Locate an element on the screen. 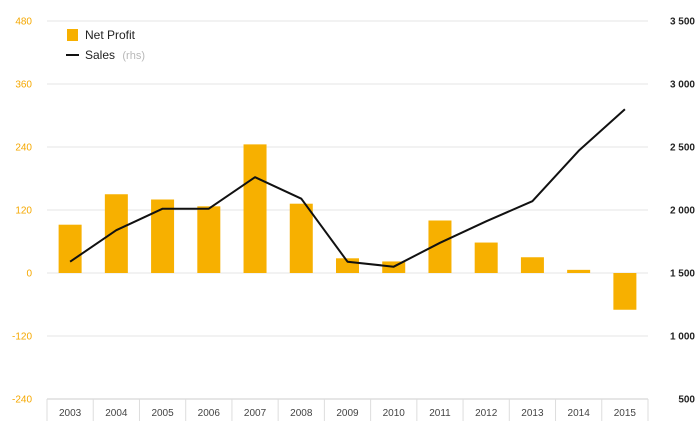 The image size is (700, 433). x-axis-tick-label: 2007 is located at coordinates (255, 413).